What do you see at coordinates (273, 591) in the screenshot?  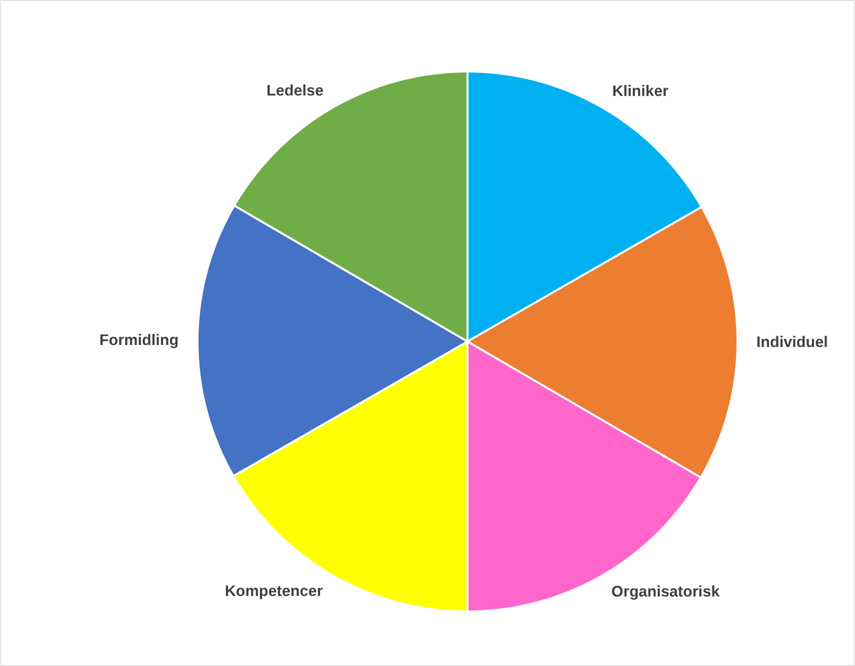 I see `slice-label: Kompetencer` at bounding box center [273, 591].